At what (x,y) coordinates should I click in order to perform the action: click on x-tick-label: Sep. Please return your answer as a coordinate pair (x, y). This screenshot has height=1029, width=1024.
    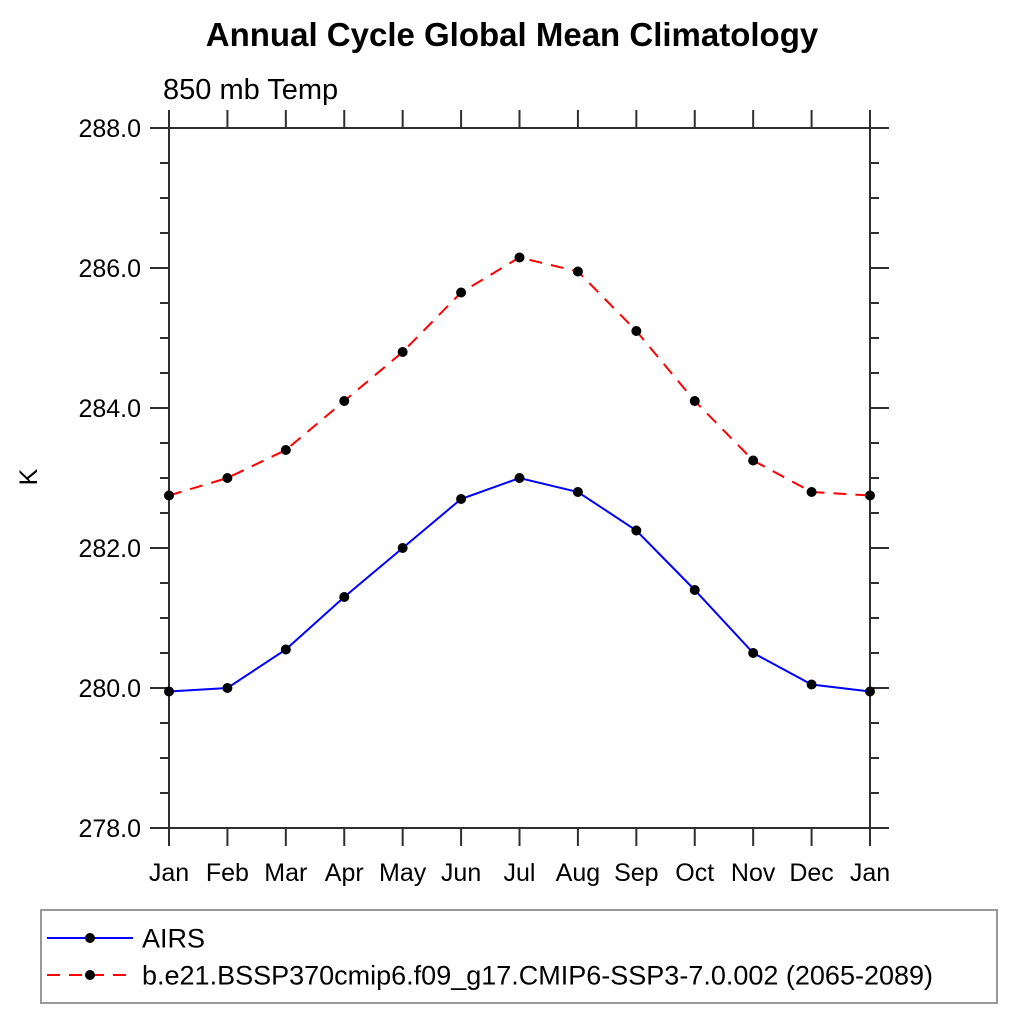
    Looking at the image, I should click on (636, 873).